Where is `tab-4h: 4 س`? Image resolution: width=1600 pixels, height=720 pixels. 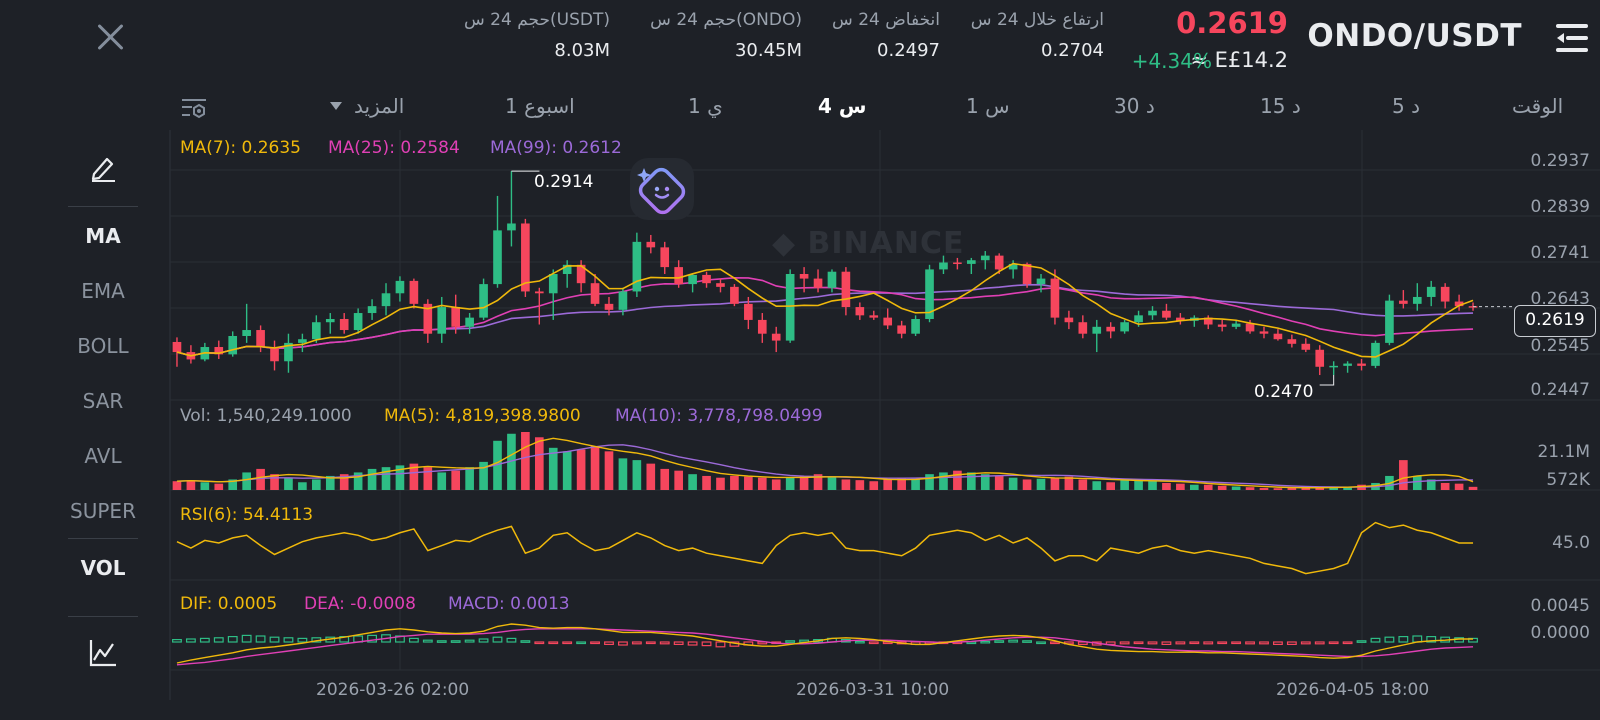 tab-4h: 4 س is located at coordinates (842, 106).